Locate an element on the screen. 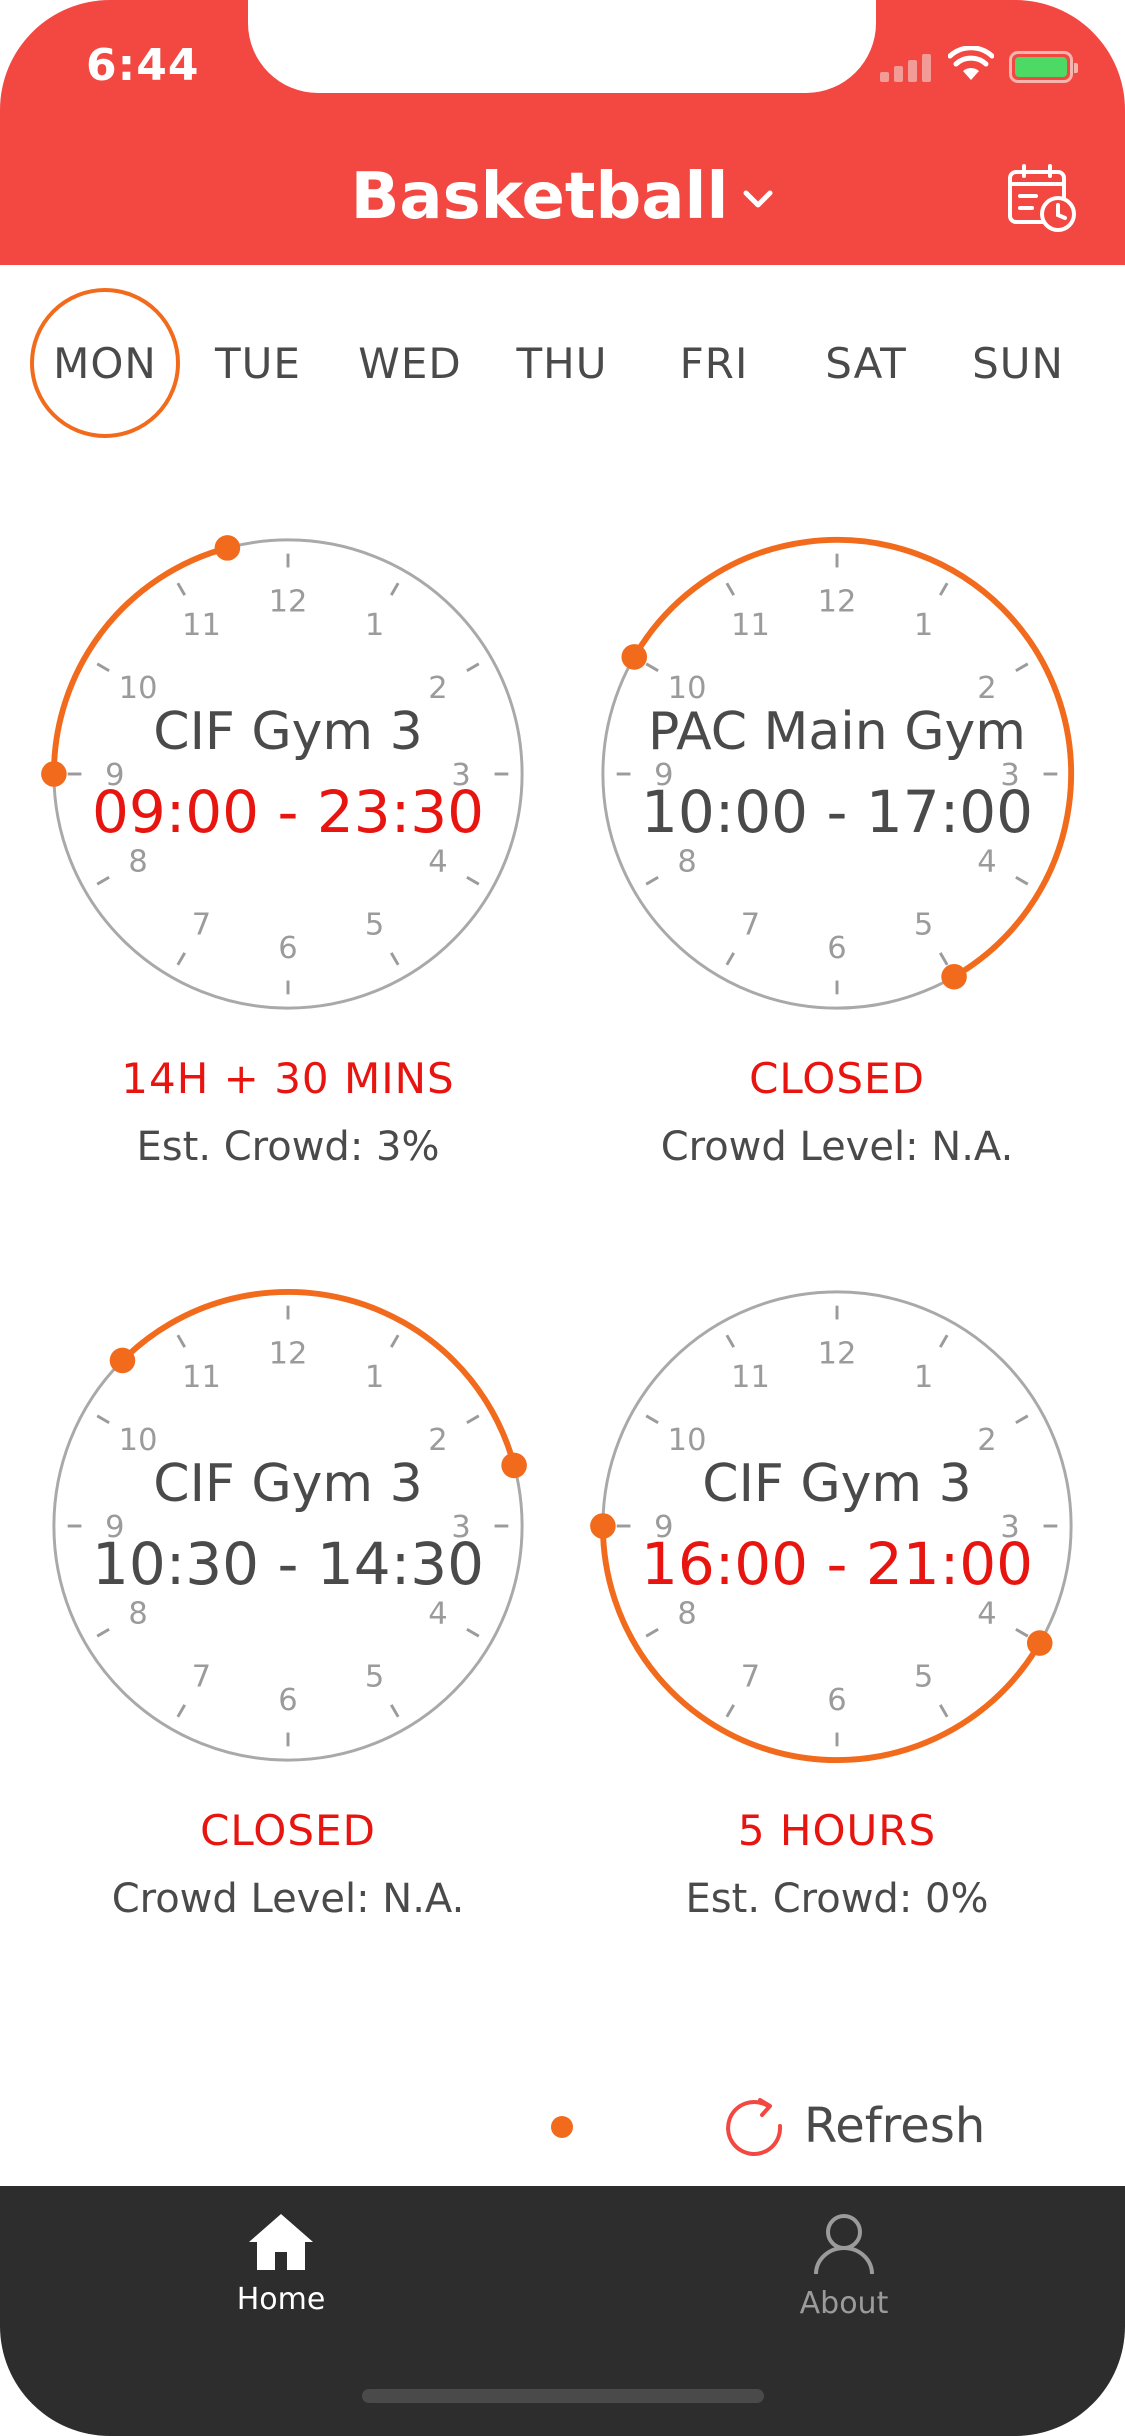 The image size is (1125, 2436). day-wed: WED is located at coordinates (410, 363).